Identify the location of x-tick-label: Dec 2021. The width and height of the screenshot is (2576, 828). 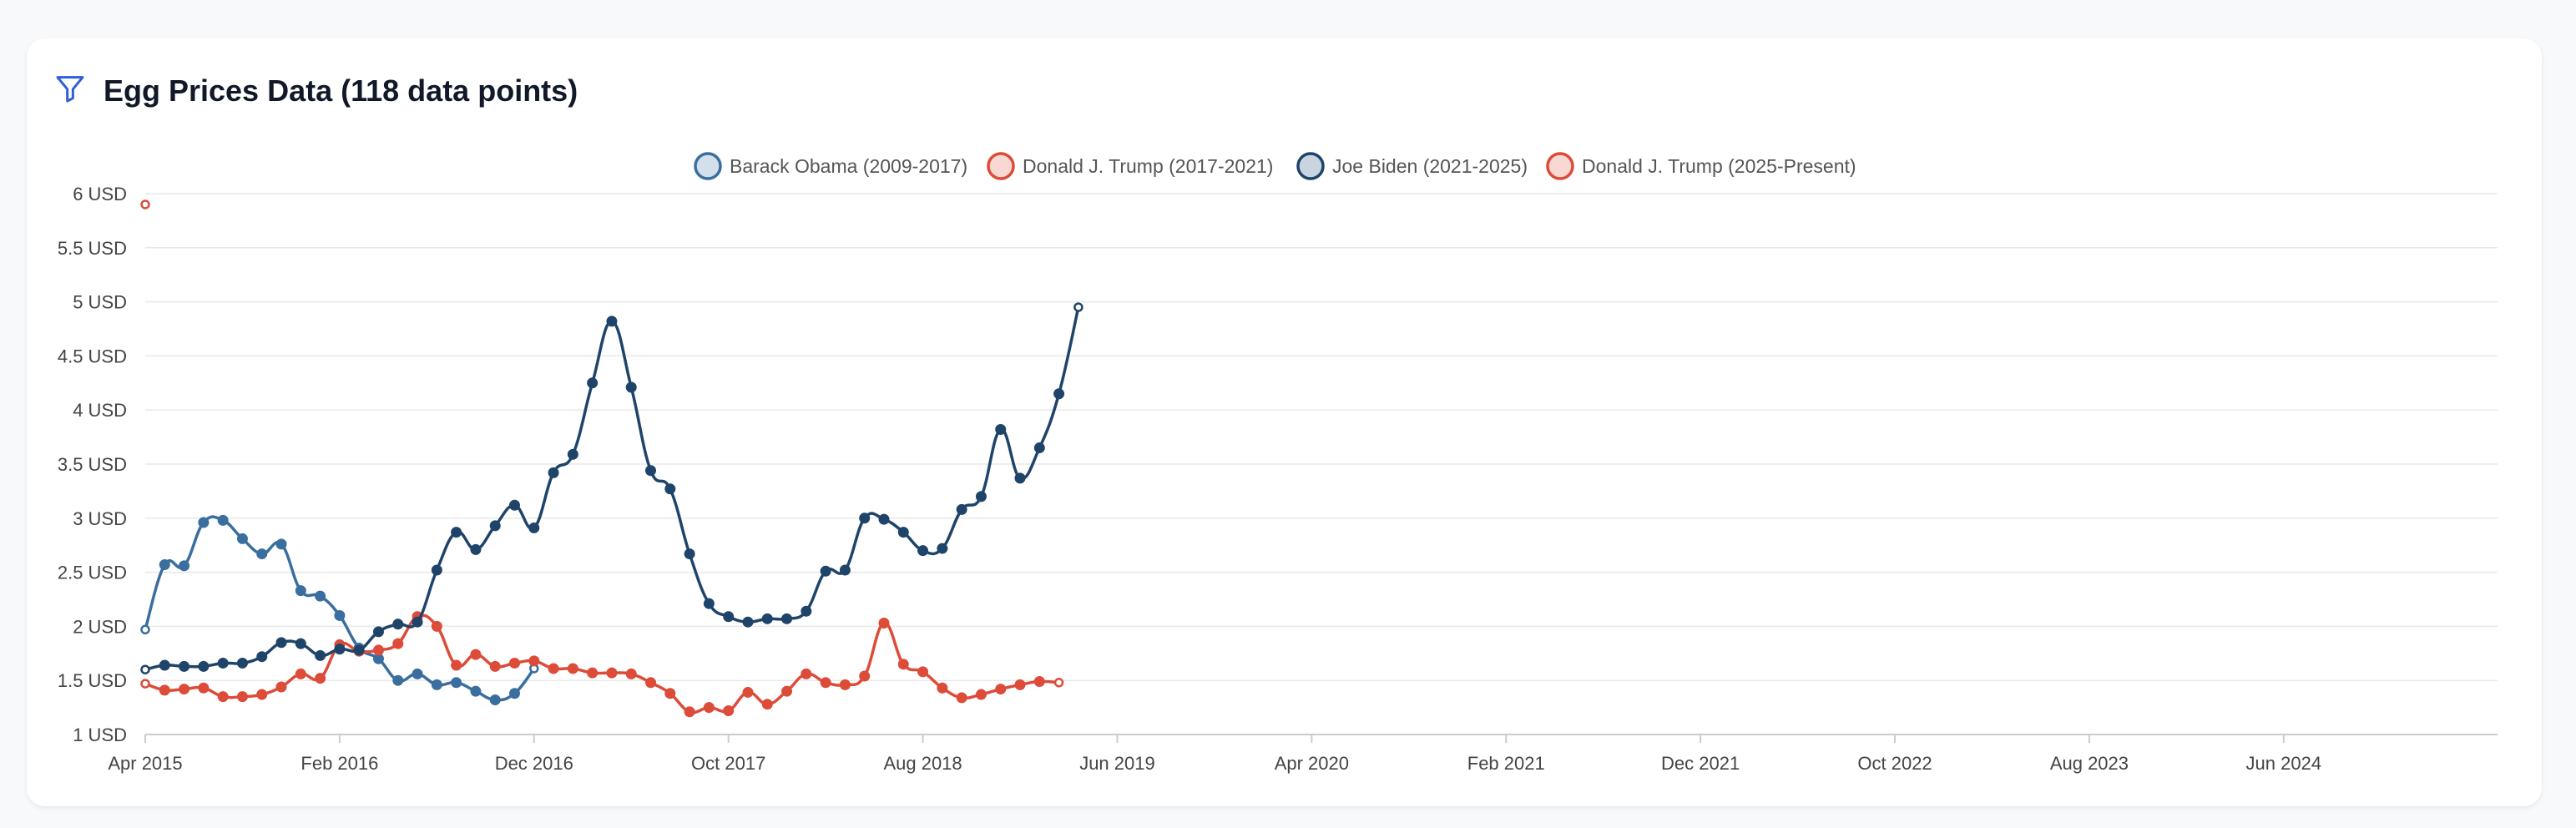
(1700, 763).